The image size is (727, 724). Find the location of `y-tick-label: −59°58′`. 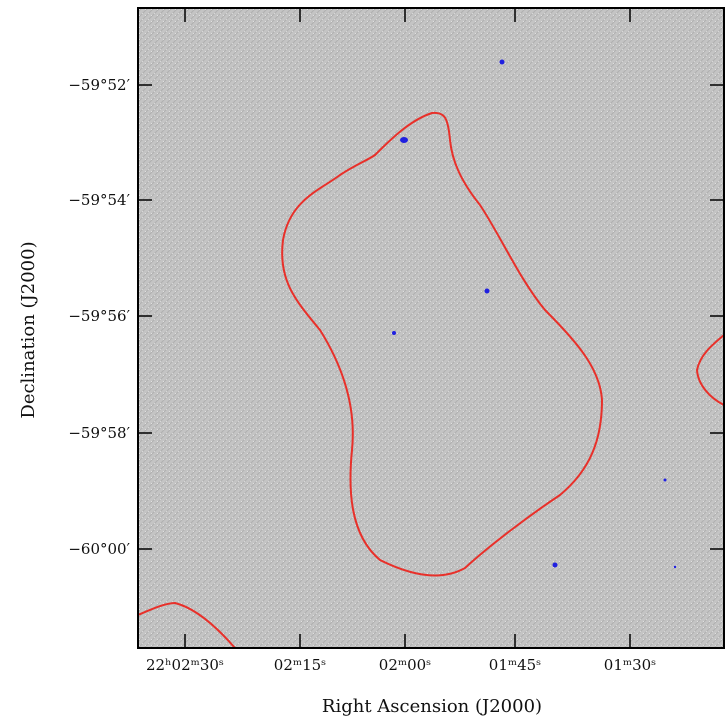

y-tick-label: −59°58′ is located at coordinates (99, 433).